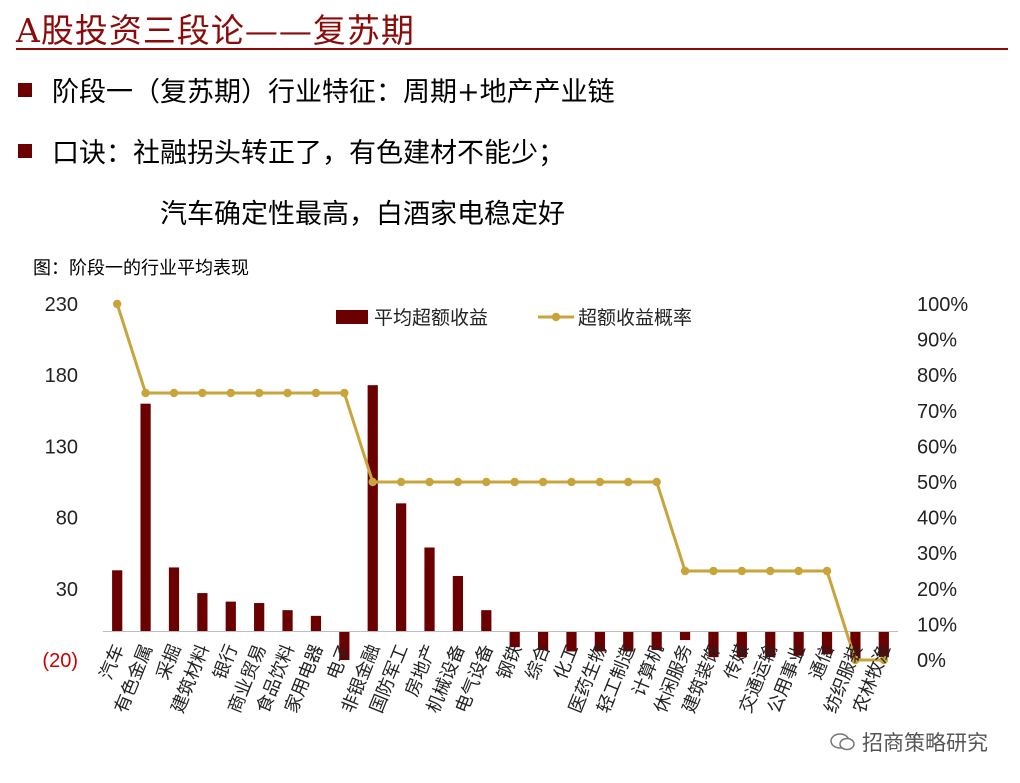  What do you see at coordinates (937, 341) in the screenshot?
I see `y2-tick-label: 90%` at bounding box center [937, 341].